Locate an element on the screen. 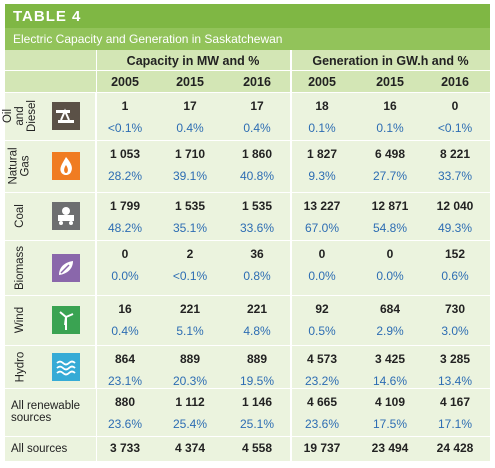 The height and width of the screenshot is (468, 495). row-label: Biomass is located at coordinates (20, 267).